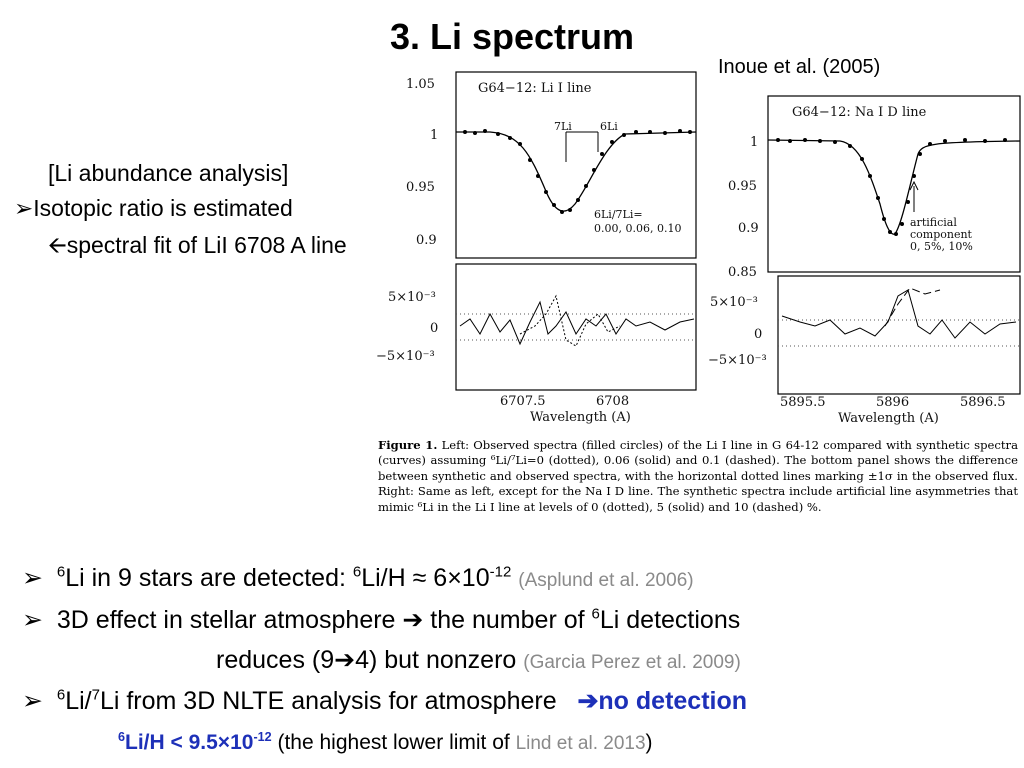  I want to click on na-annotation: artificial, so click(933, 222).